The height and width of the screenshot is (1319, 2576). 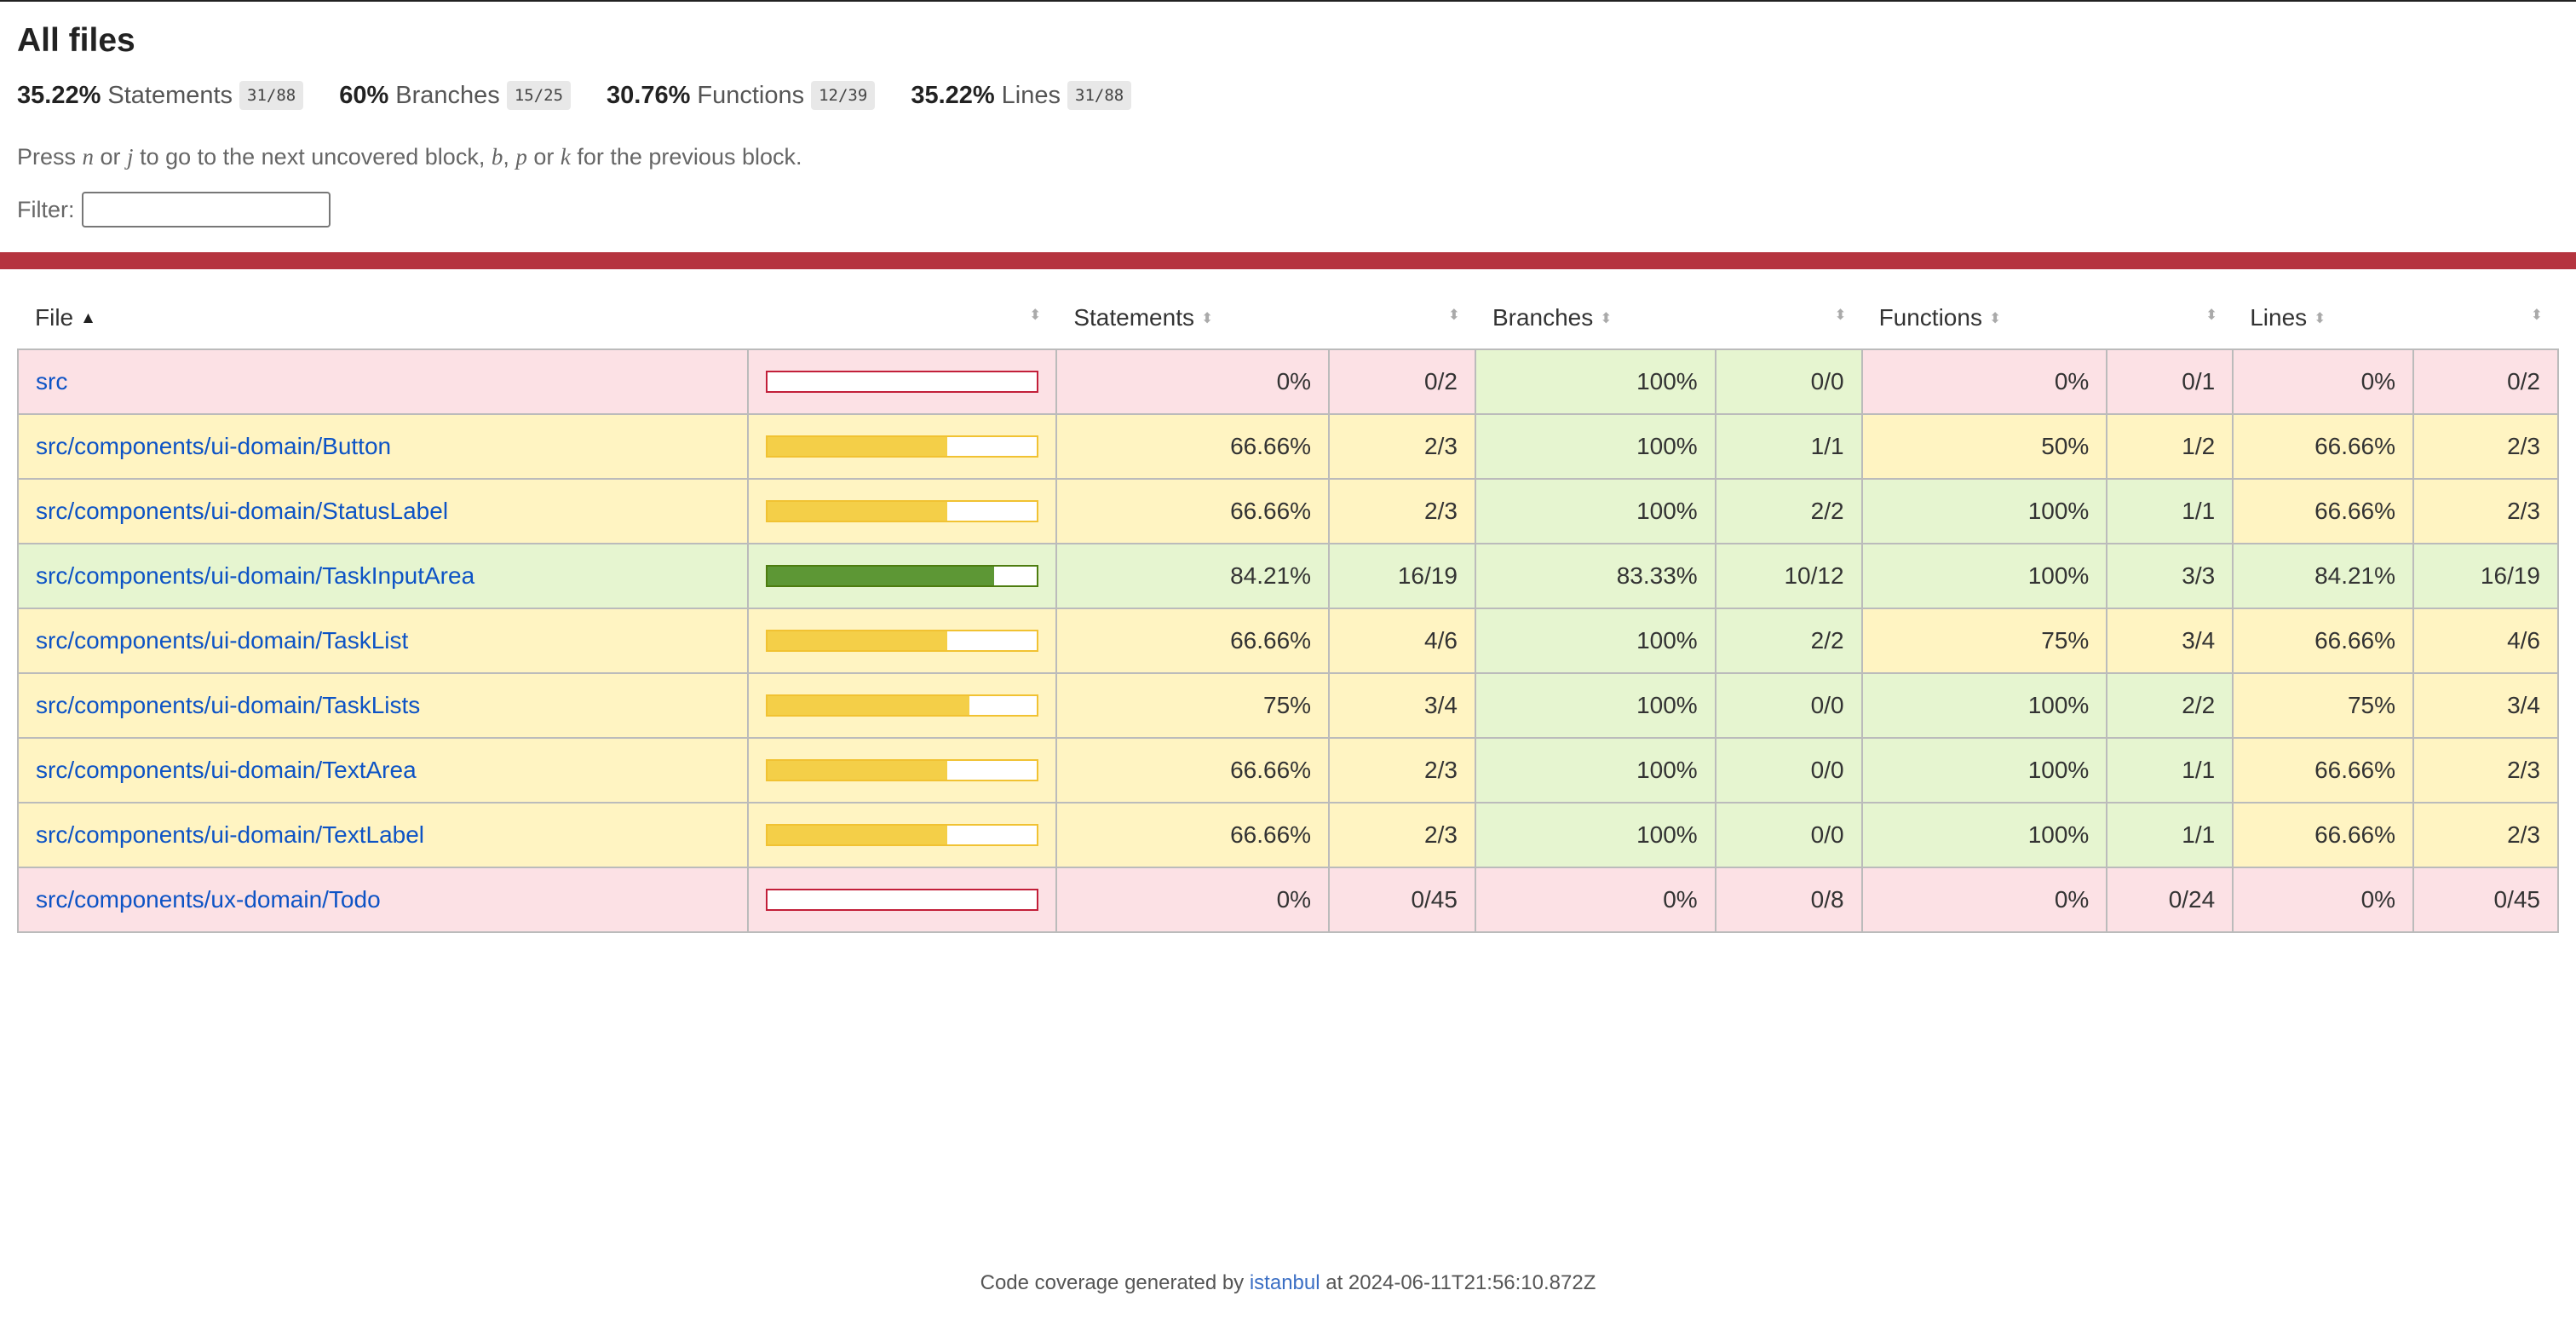 I want to click on summary-label: Branches, so click(x=447, y=95).